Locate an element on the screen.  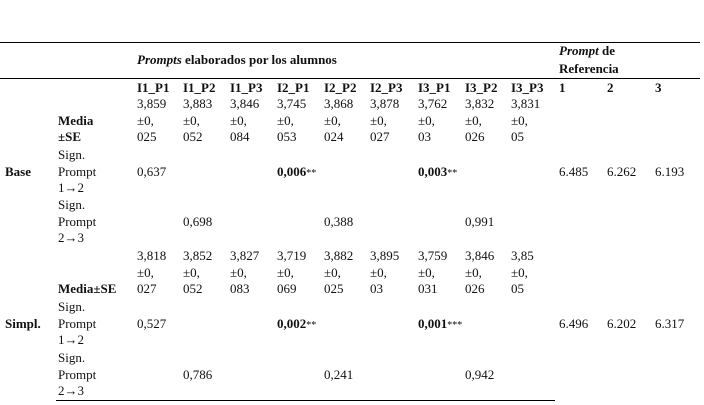
sign-cell: 0,786 is located at coordinates (197, 375).